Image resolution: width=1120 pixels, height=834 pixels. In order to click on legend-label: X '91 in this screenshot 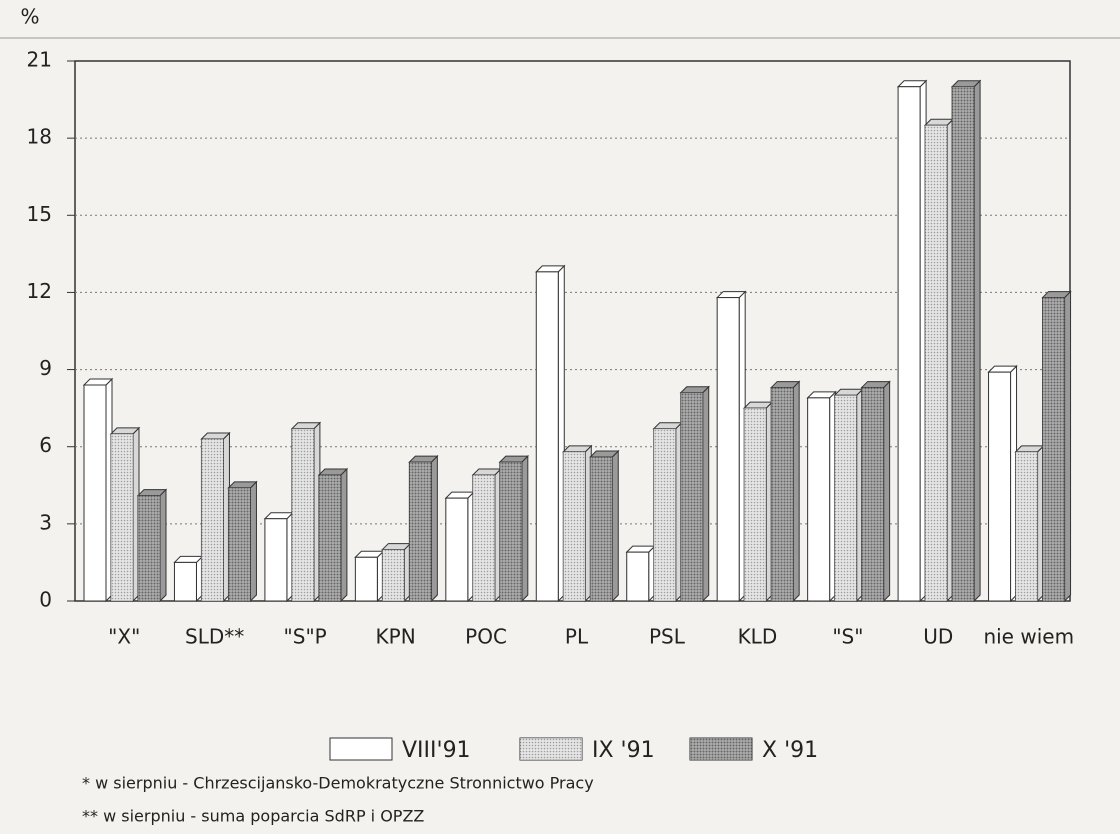, I will do `click(790, 750)`.